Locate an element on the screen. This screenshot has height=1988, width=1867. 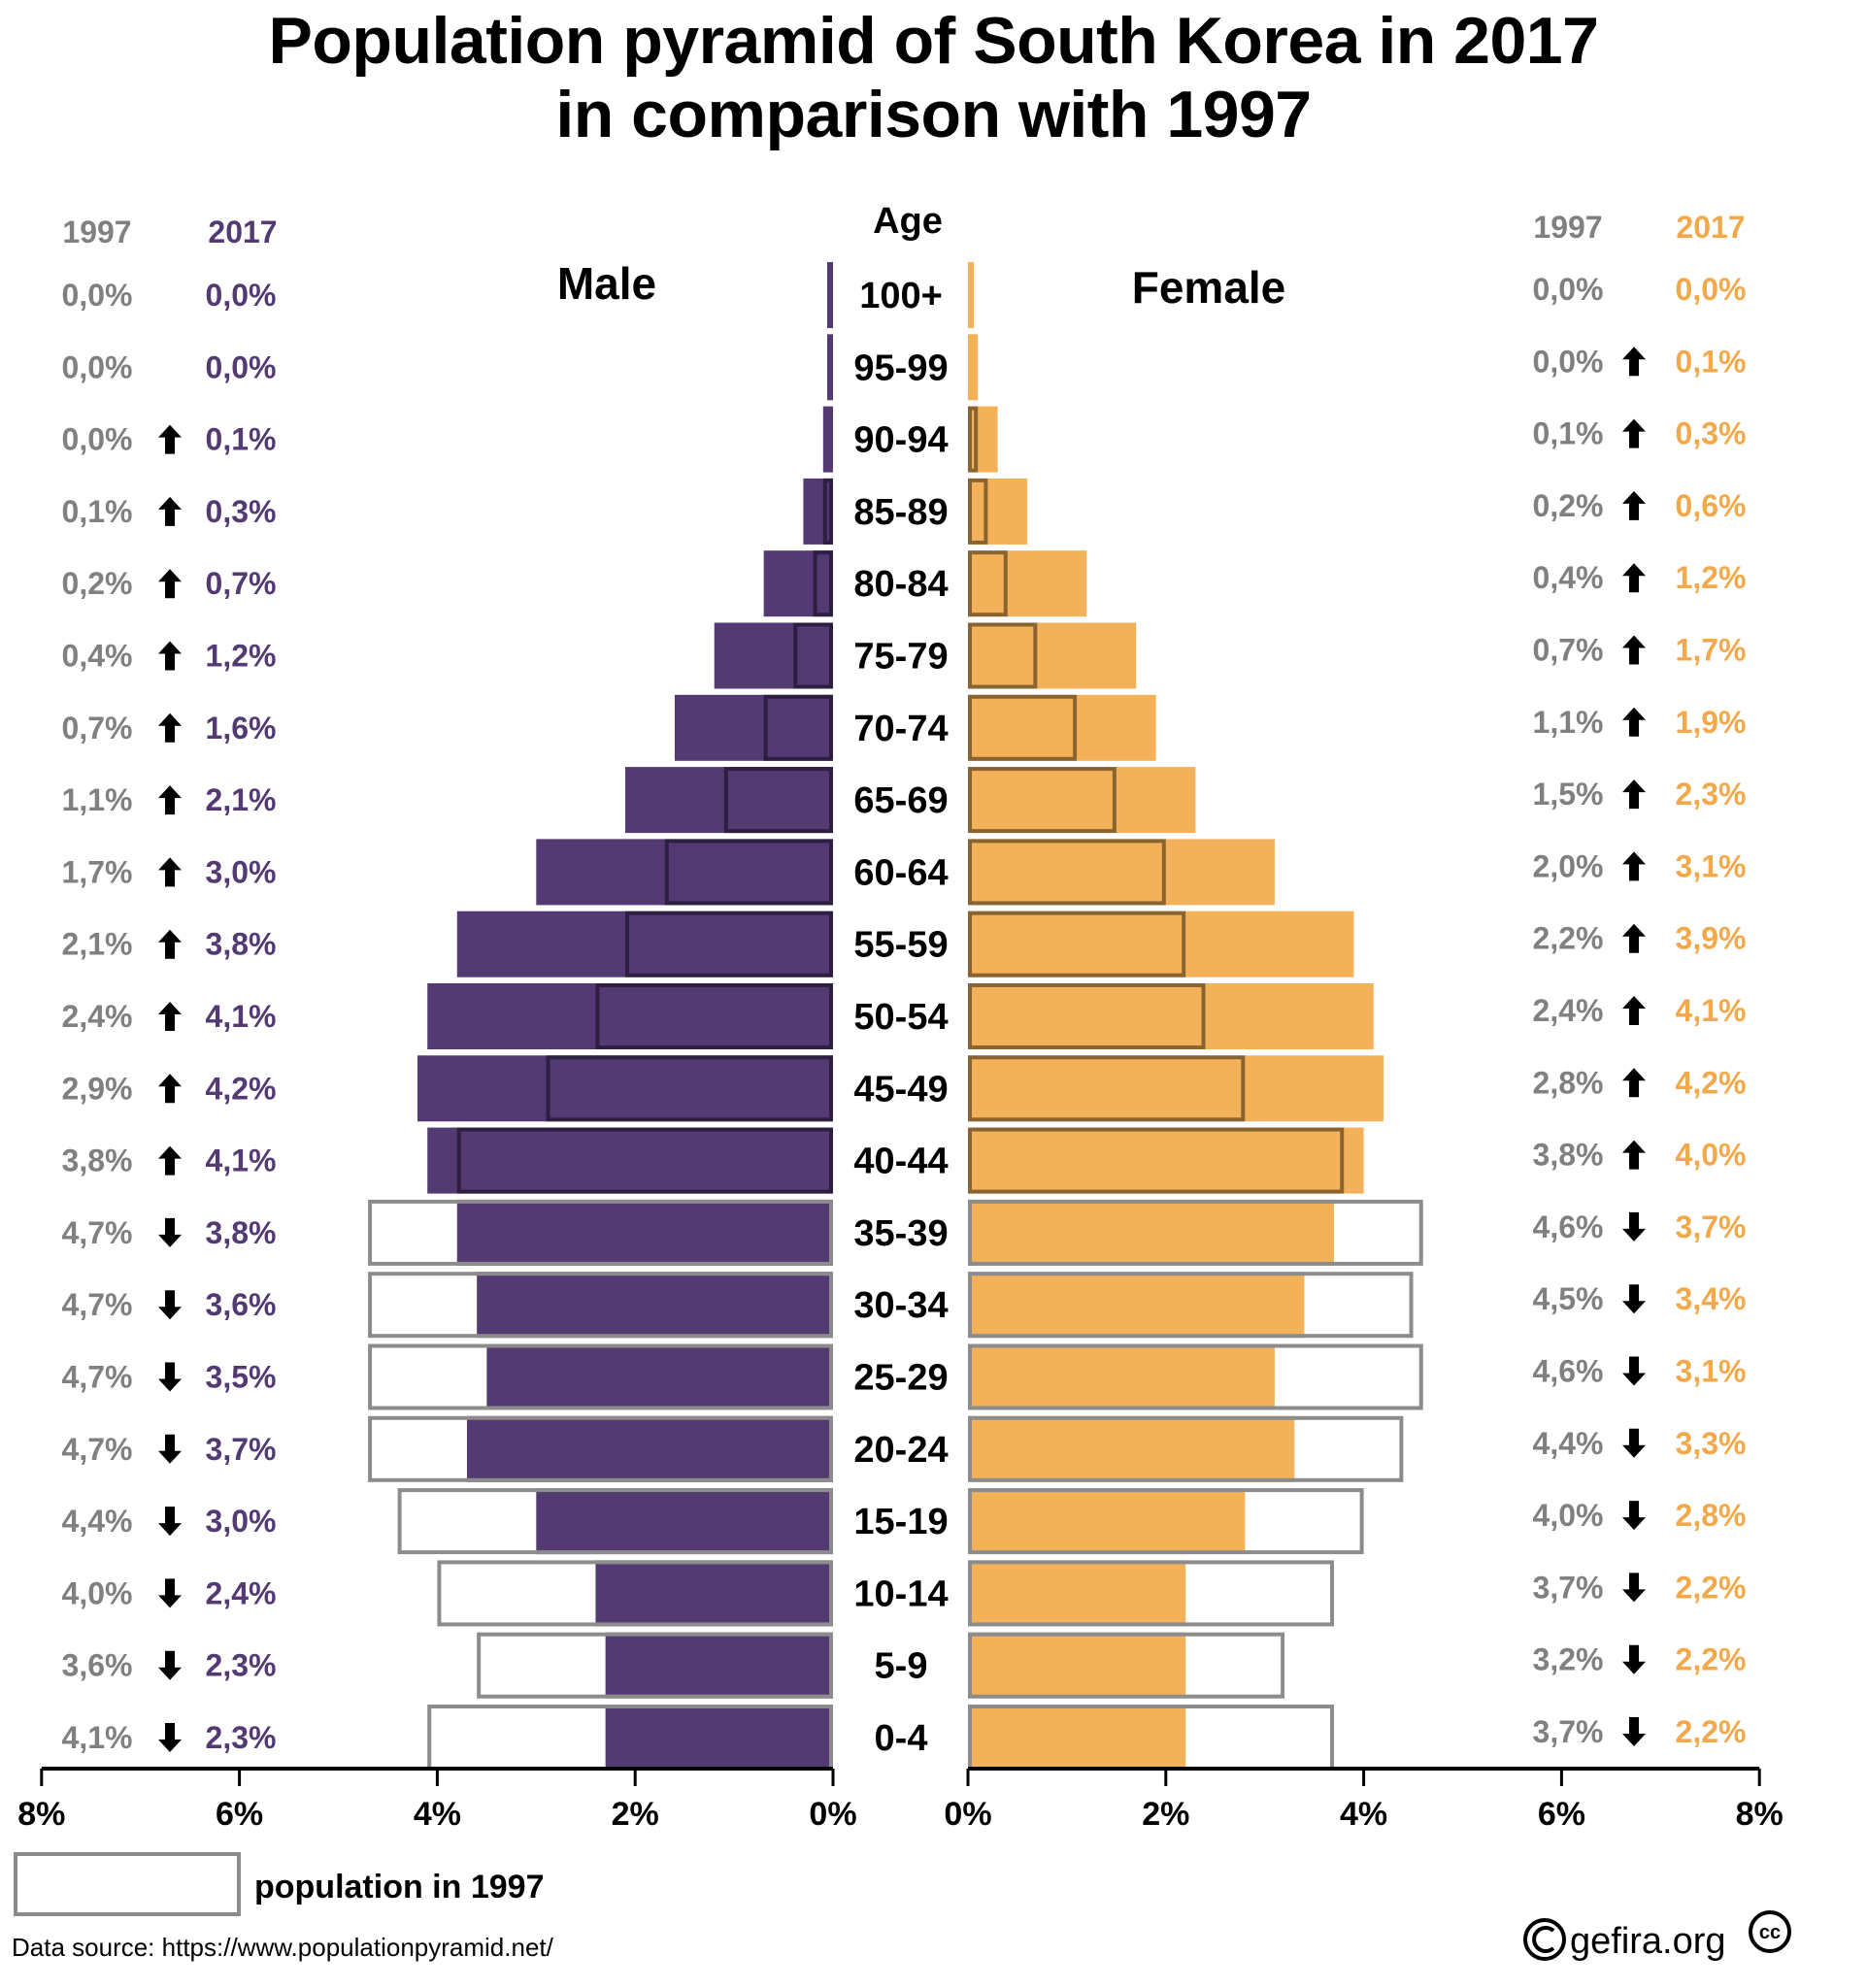
male-value-2017: 1,2% is located at coordinates (241, 656).